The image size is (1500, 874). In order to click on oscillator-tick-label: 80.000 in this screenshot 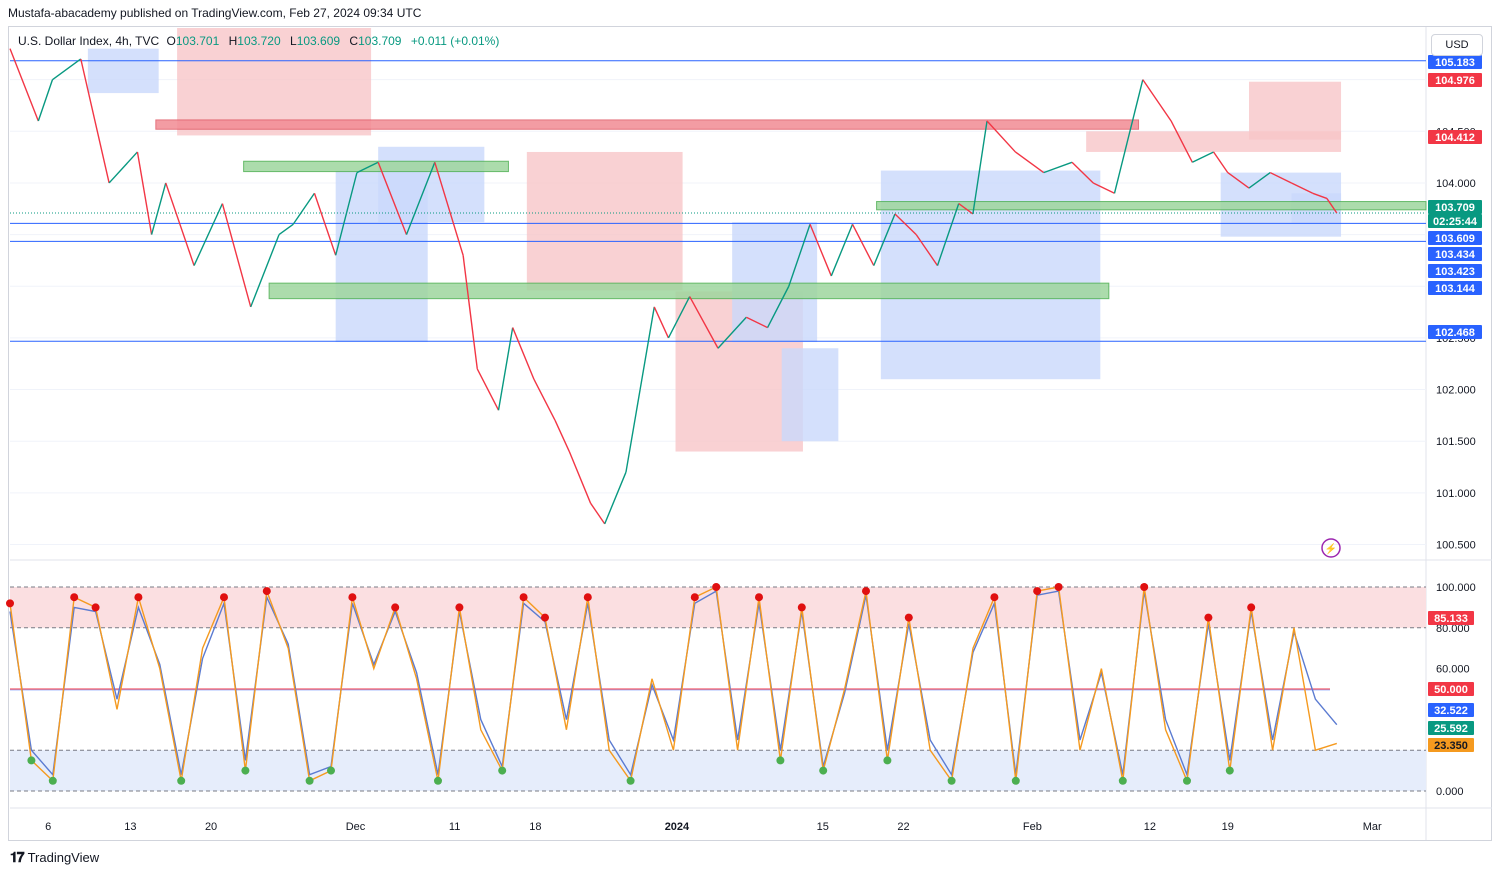, I will do `click(1453, 629)`.